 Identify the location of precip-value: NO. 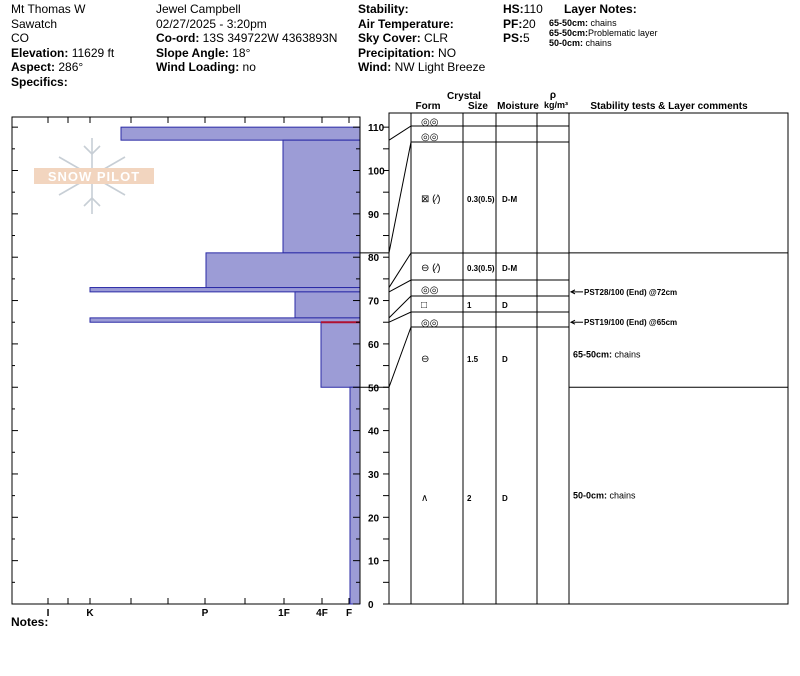
(447, 52).